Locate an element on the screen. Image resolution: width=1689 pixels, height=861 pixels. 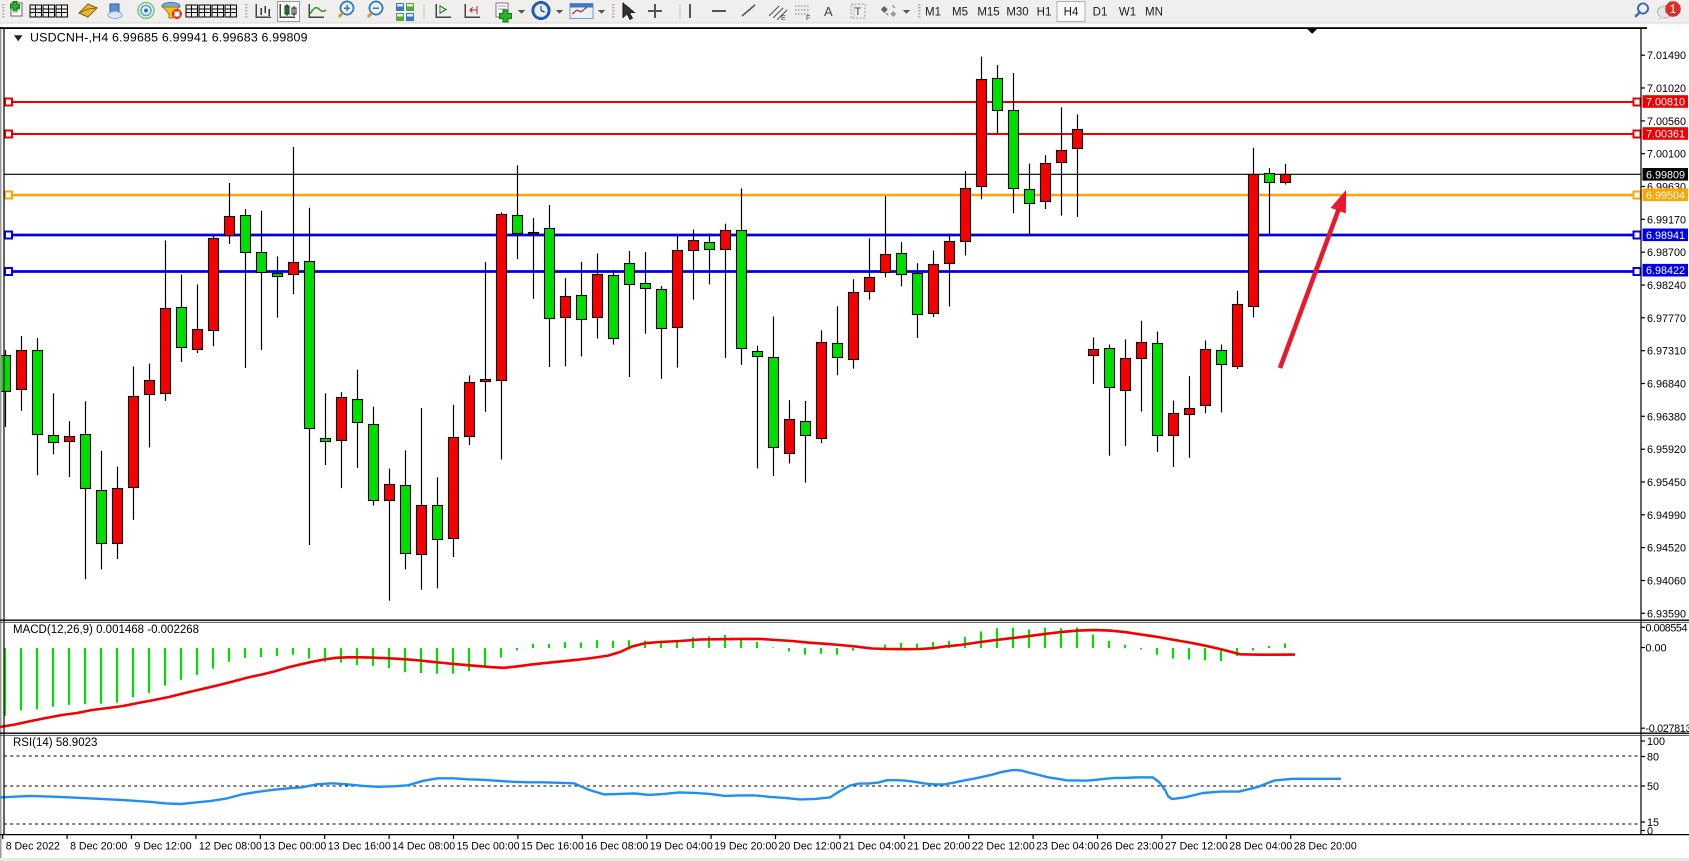
svg-text: 0.00 is located at coordinates (1656, 649).